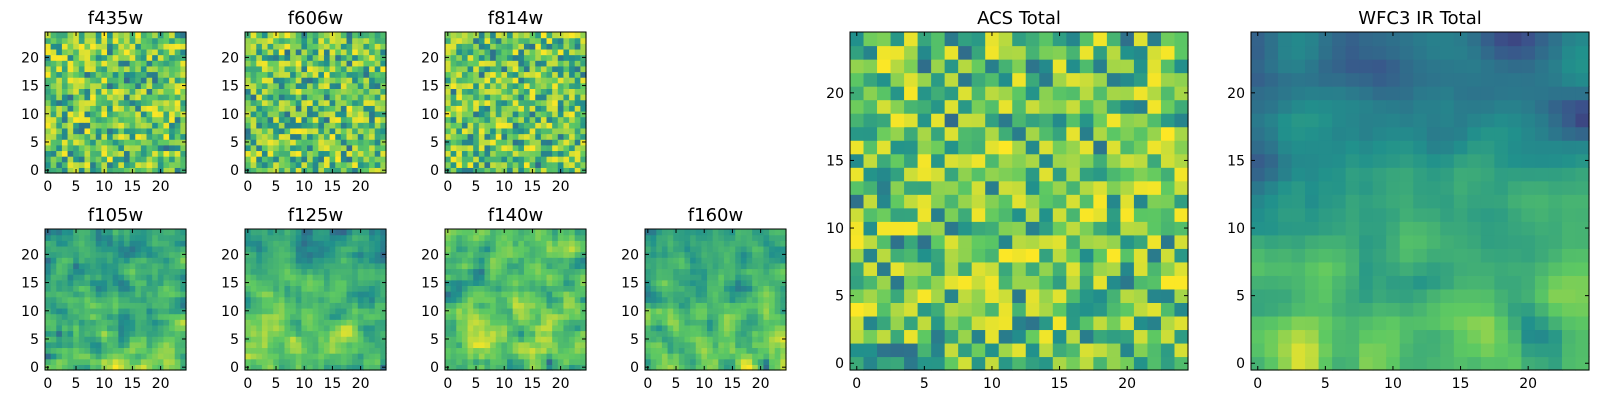 The width and height of the screenshot is (1600, 400). Describe the element at coordinates (630, 255) in the screenshot. I see `y-tick-label: 20` at that location.